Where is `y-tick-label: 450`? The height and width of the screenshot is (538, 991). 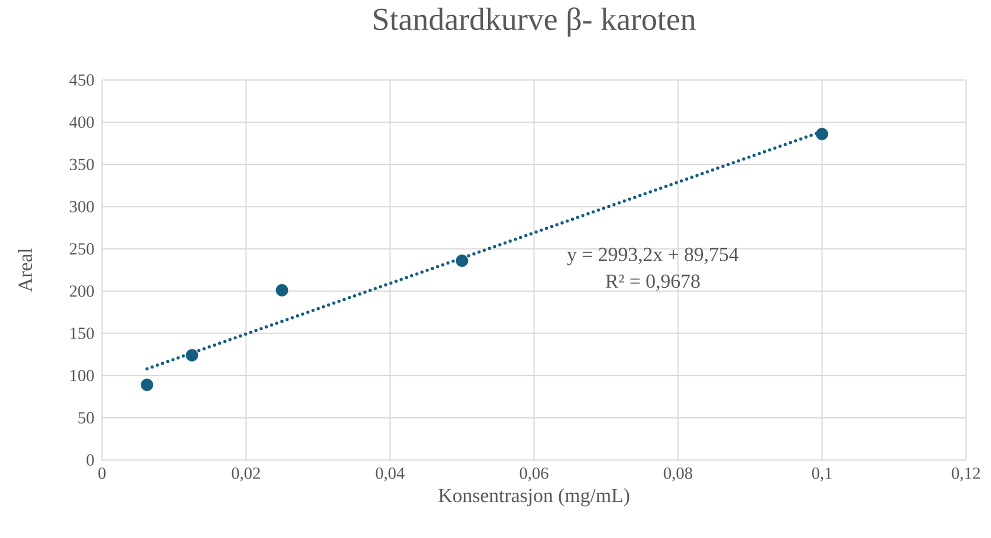
y-tick-label: 450 is located at coordinates (81, 80).